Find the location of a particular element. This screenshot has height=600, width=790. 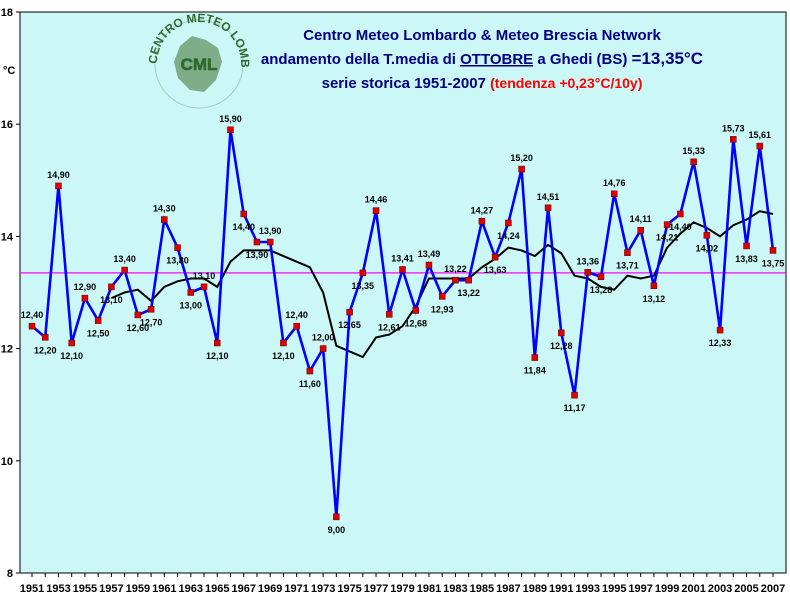

x-tick-label: 1953 is located at coordinates (58, 589).